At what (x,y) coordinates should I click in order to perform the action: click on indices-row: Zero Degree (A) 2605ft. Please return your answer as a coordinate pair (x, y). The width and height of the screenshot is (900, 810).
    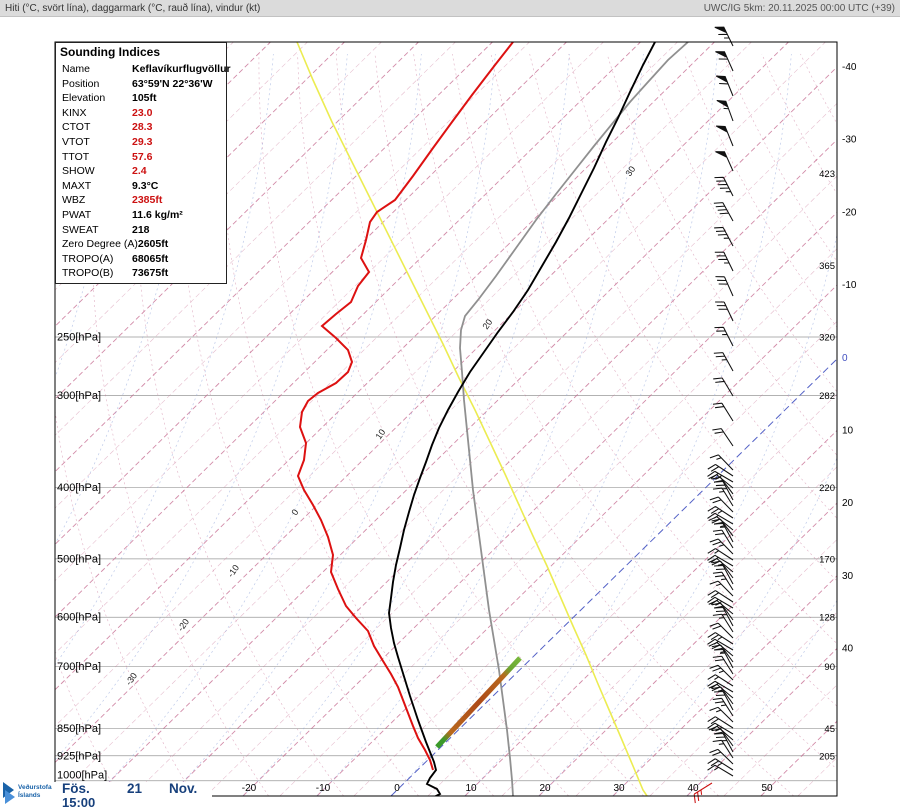
    Looking at the image, I should click on (115, 244).